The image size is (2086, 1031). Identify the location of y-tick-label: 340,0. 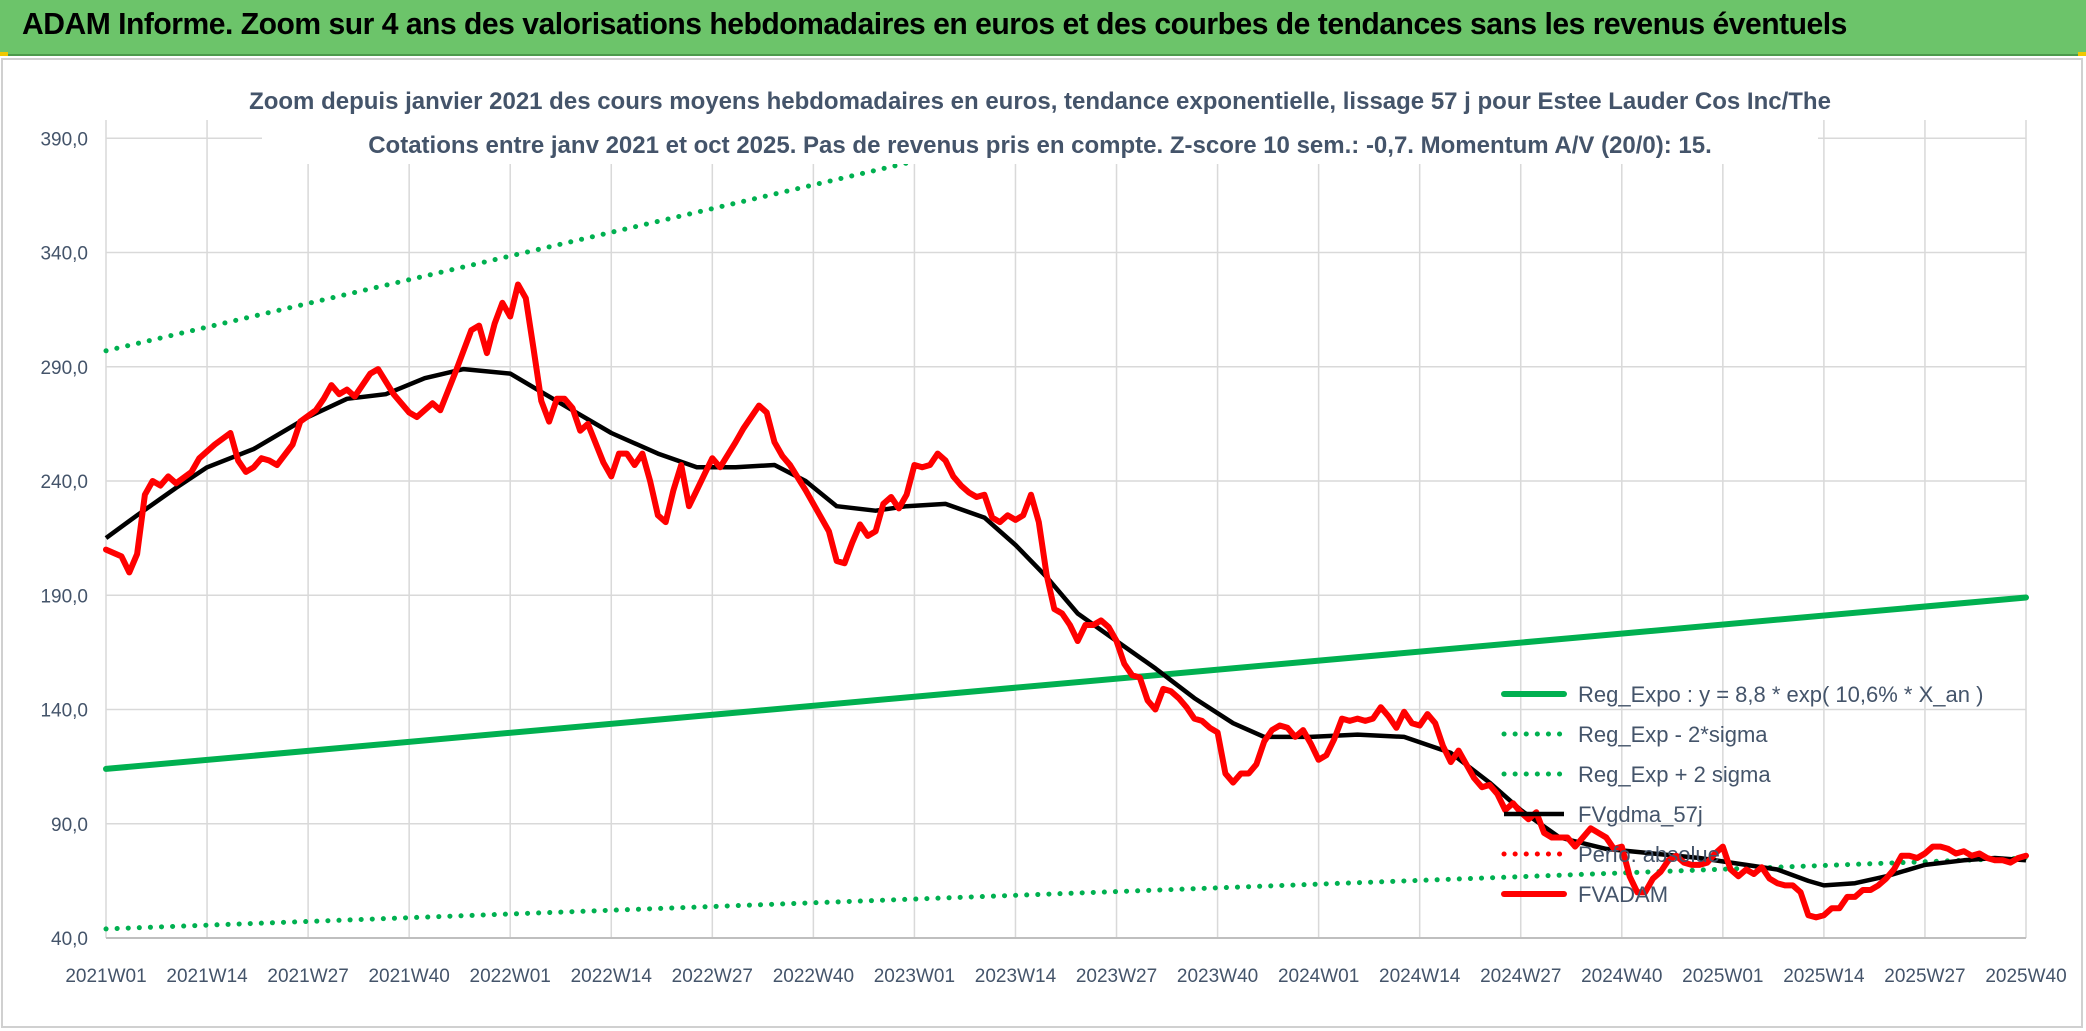
(64, 254).